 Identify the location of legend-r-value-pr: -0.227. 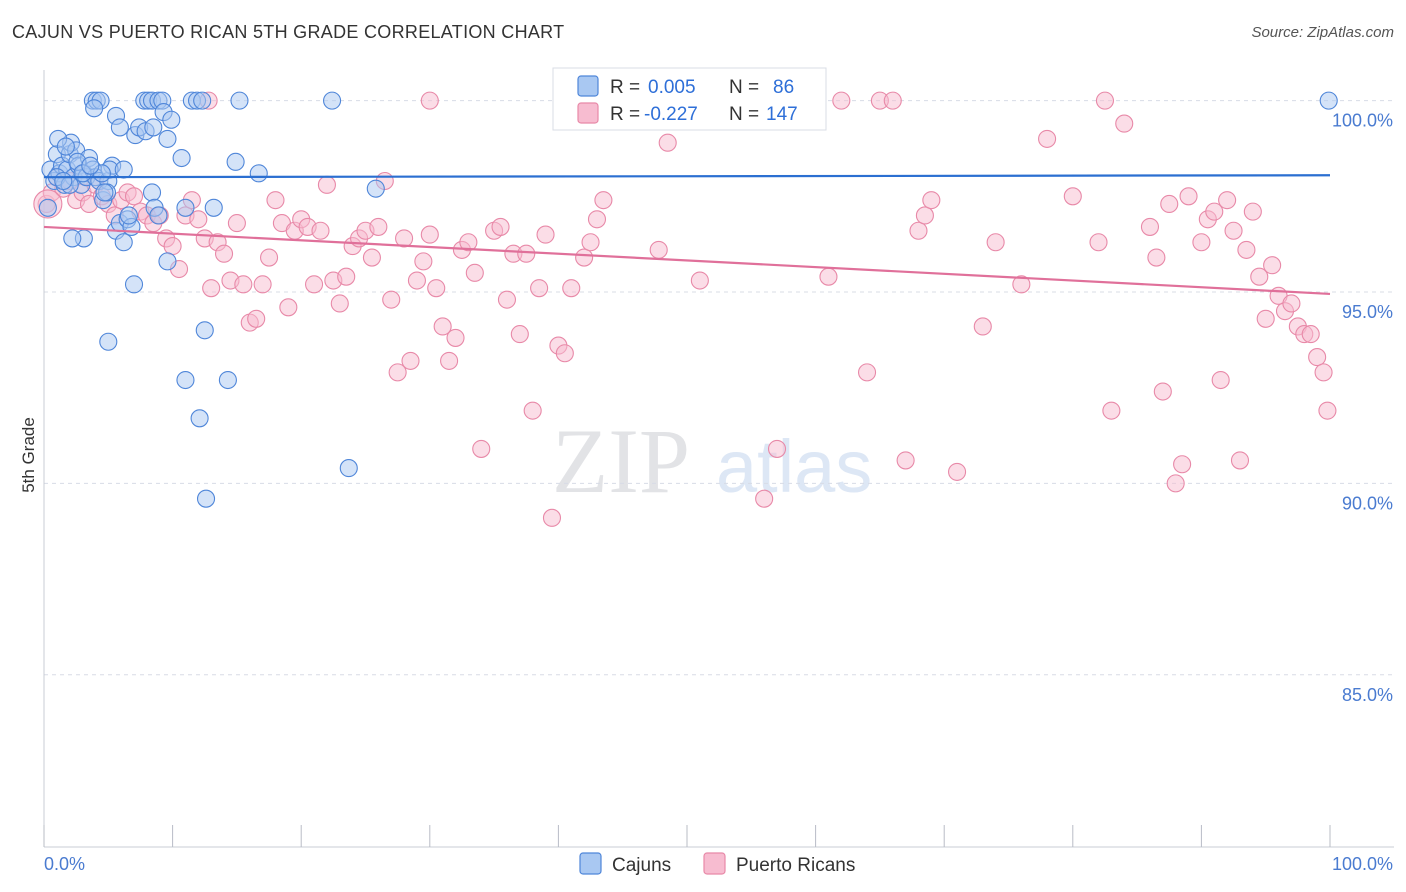
(671, 114).